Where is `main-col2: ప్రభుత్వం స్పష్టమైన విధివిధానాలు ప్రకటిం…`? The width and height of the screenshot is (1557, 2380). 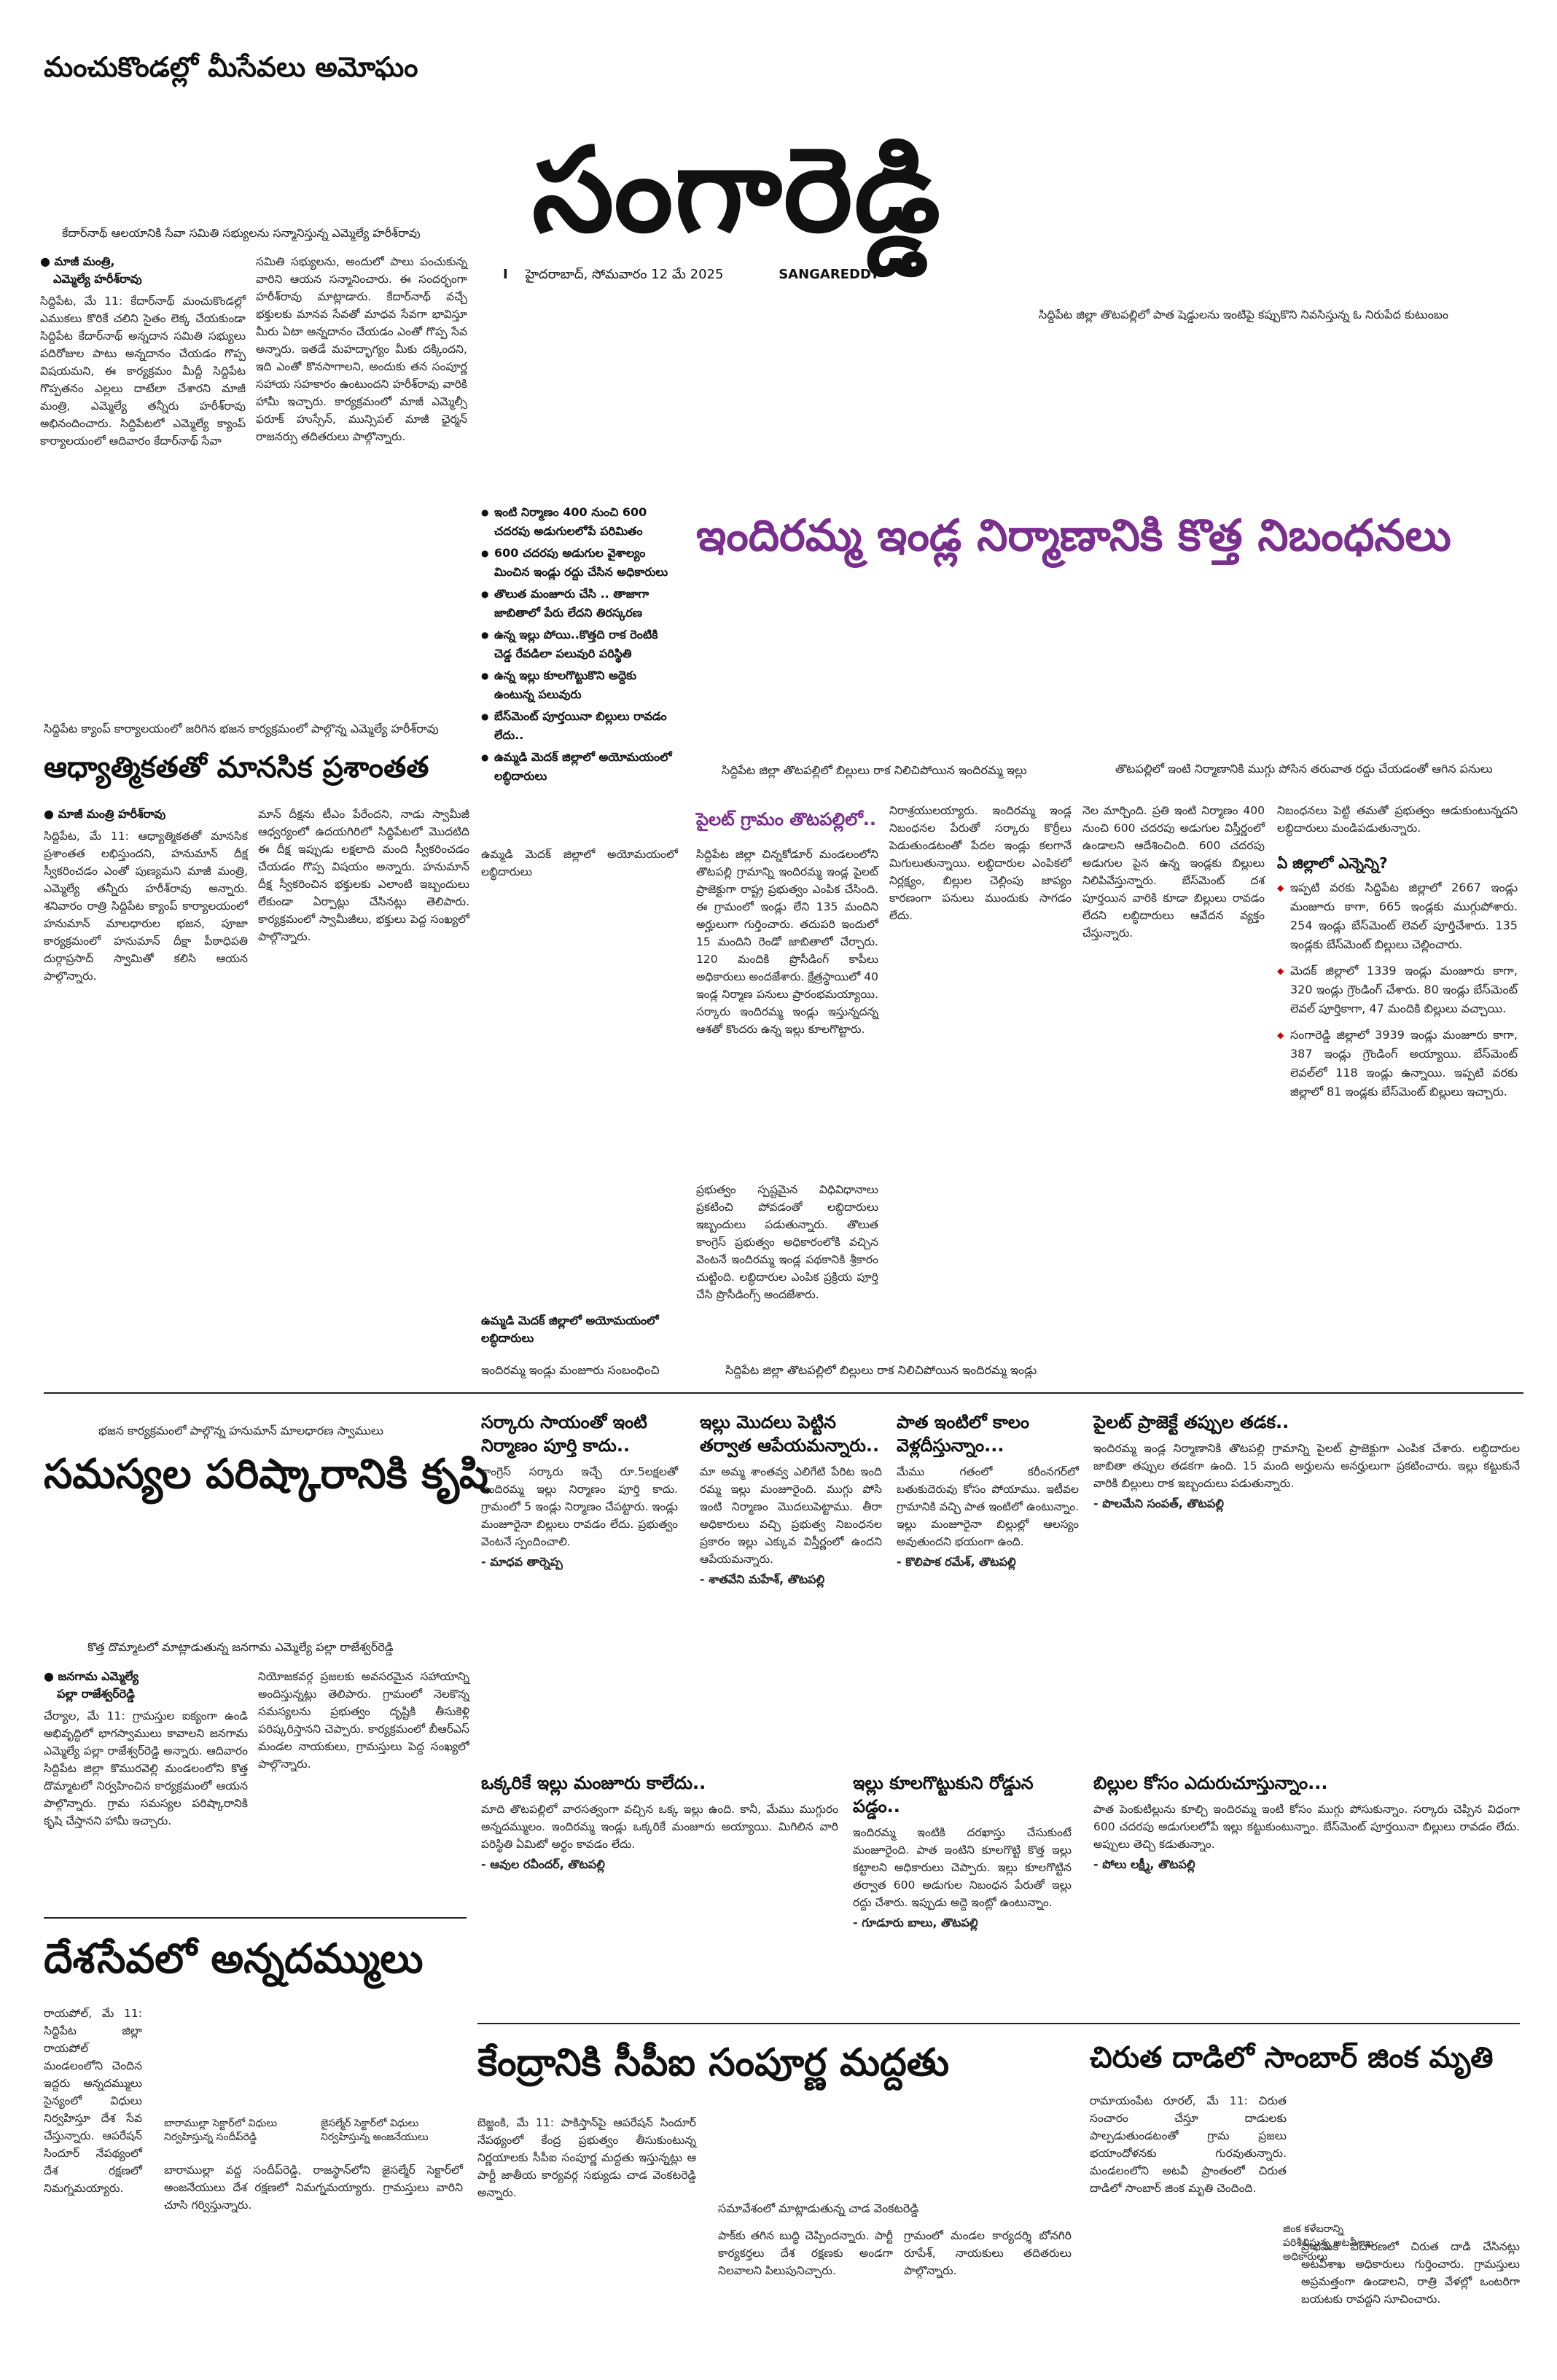 main-col2: ప్రభుత్వం స్పష్టమైన విధివిధానాలు ప్రకటిం… is located at coordinates (787, 1242).